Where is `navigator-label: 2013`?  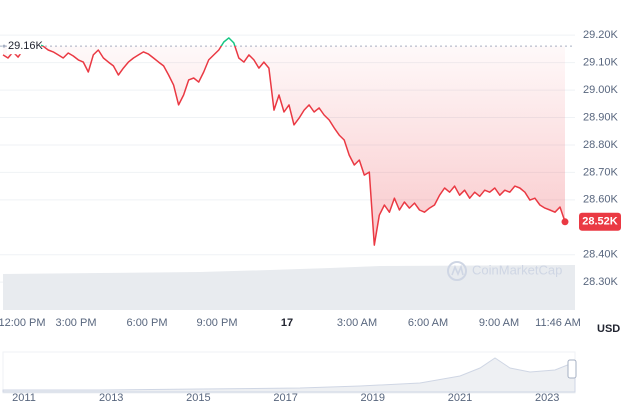
navigator-label: 2013 is located at coordinates (111, 398).